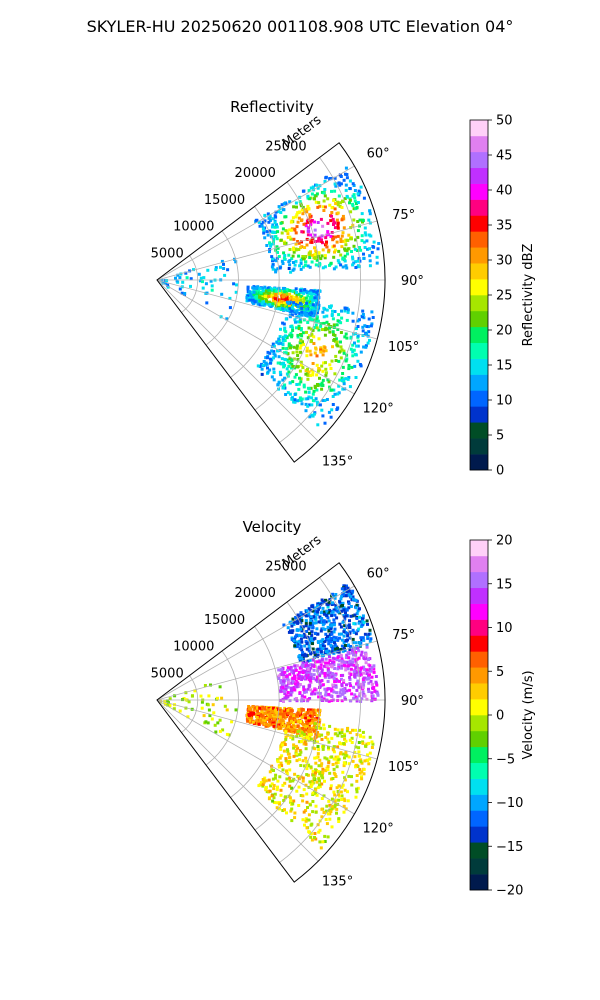  What do you see at coordinates (328, 674) in the screenshot?
I see `echo-region` at bounding box center [328, 674].